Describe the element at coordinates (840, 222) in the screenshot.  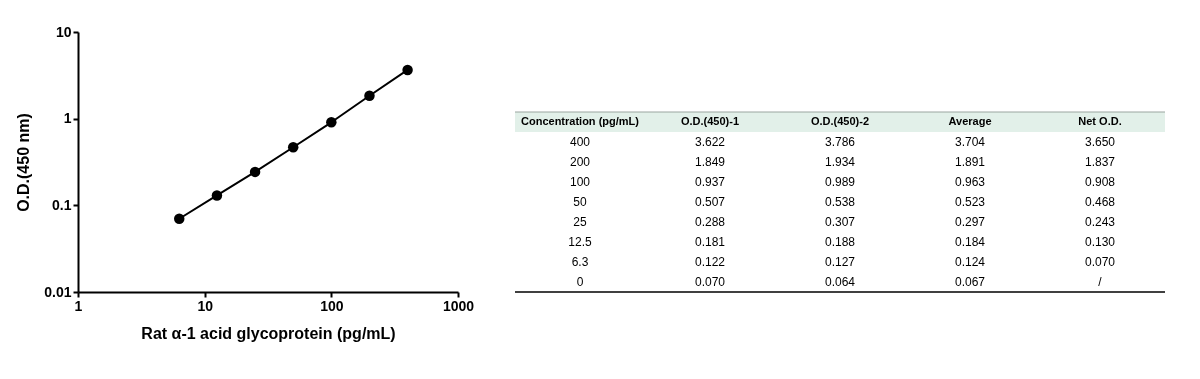
I see `text: 0.307` at that location.